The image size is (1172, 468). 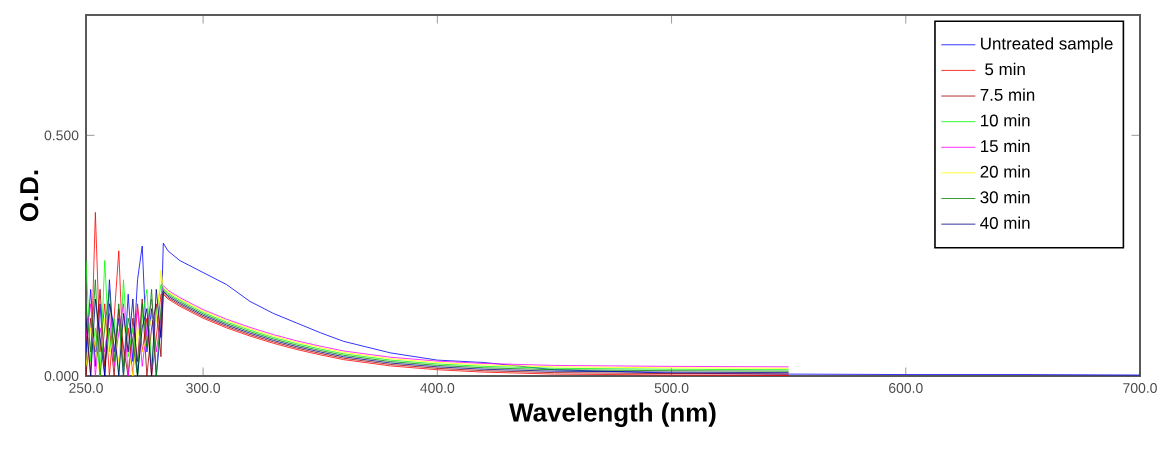 I want to click on y-tick-label: 0.000, so click(x=61, y=376).